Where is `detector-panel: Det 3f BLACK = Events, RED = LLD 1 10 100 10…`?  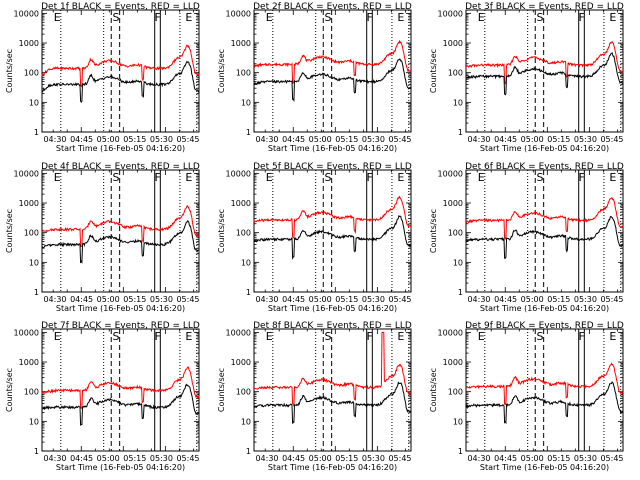
detector-panel: Det 3f BLACK = Events, RED = LLD 1 10 100 10… is located at coordinates (526, 77).